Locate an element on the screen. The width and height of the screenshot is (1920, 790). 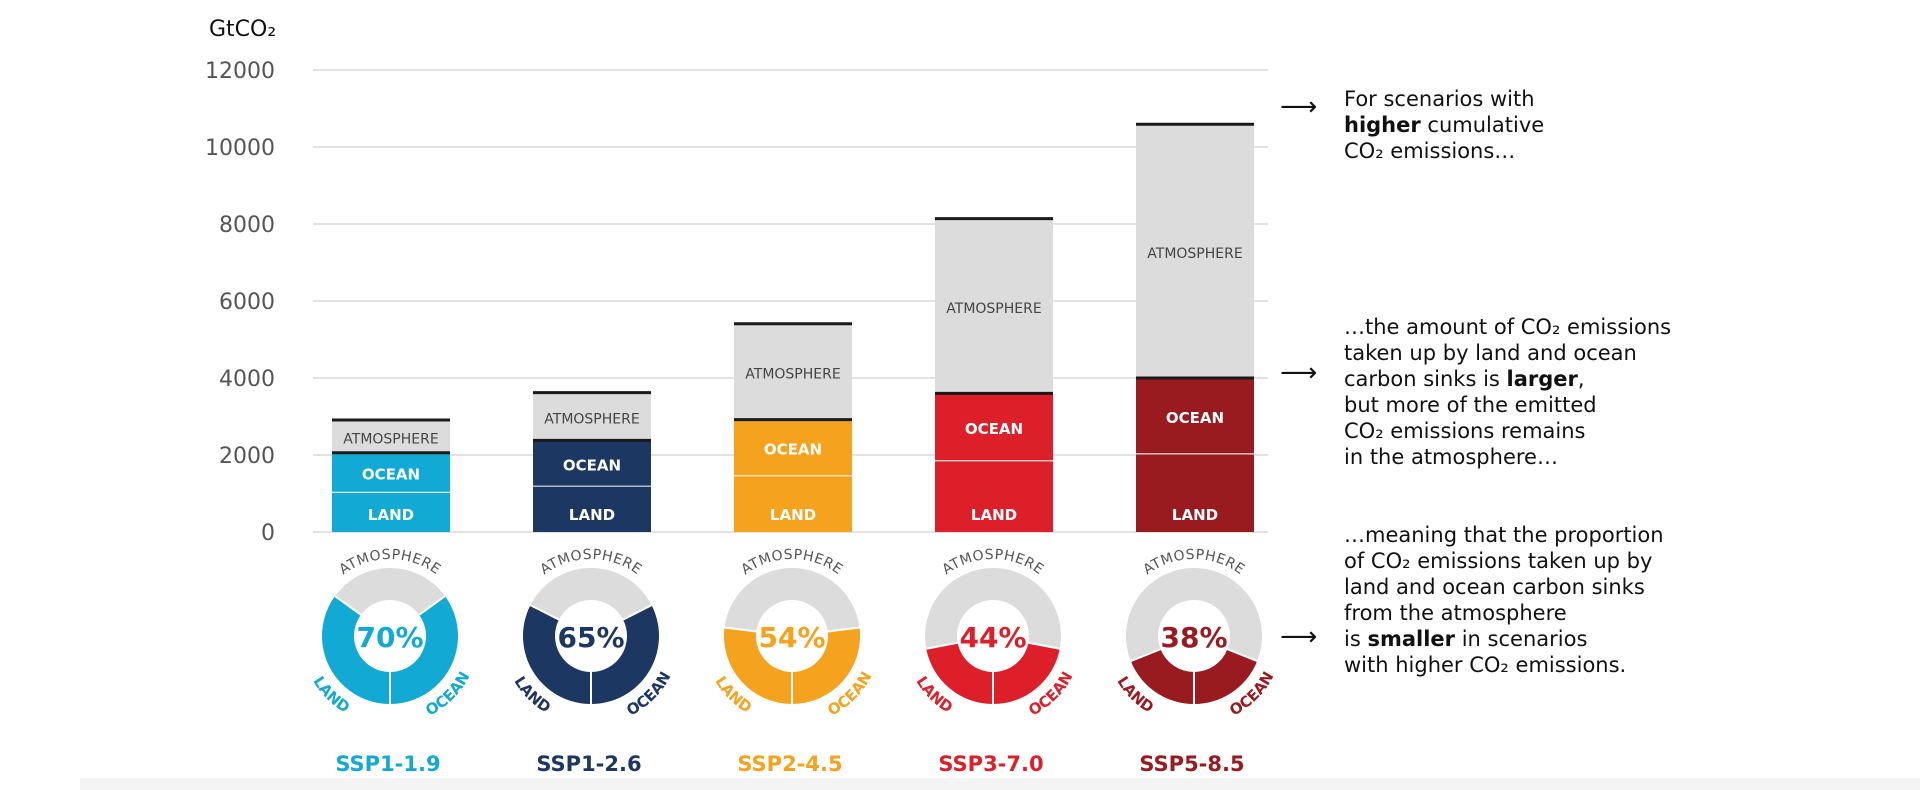
annotation-bold: higher is located at coordinates (1382, 125).